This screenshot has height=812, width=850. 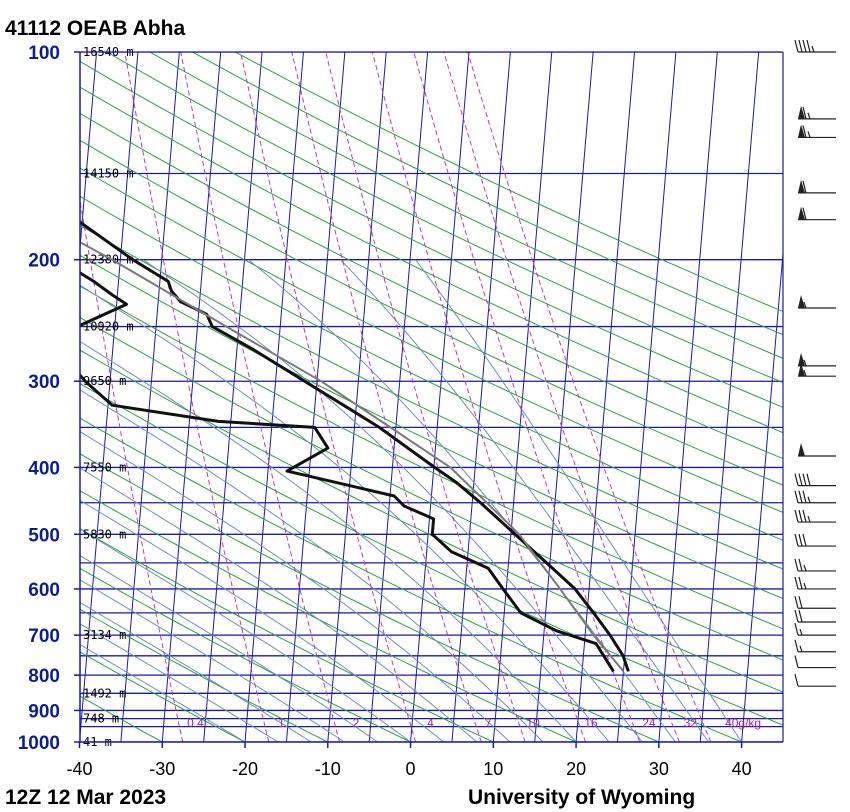 I want to click on pressure-label-900: 900, so click(x=44, y=711).